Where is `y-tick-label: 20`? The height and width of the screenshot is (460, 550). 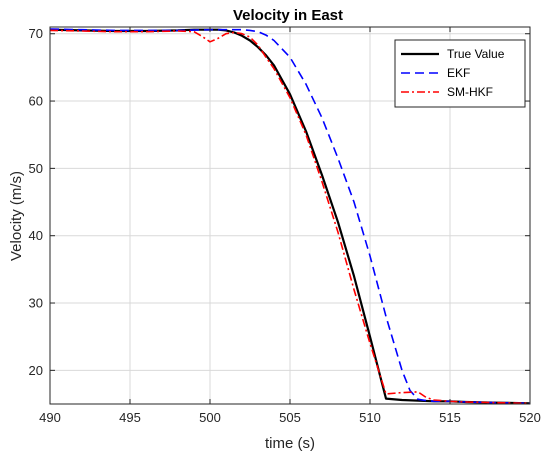 y-tick-label: 20 is located at coordinates (36, 370).